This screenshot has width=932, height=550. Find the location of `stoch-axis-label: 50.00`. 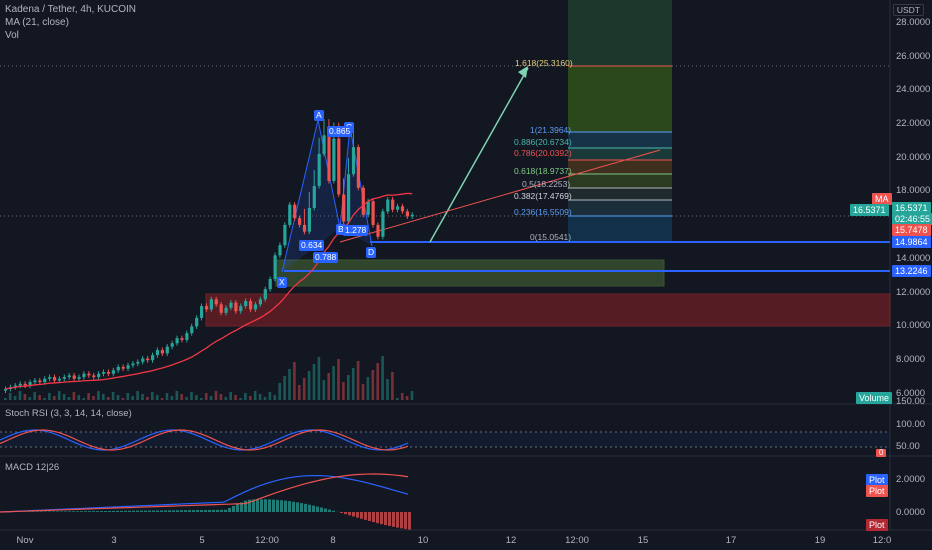

stoch-axis-label: 50.00 is located at coordinates (908, 446).